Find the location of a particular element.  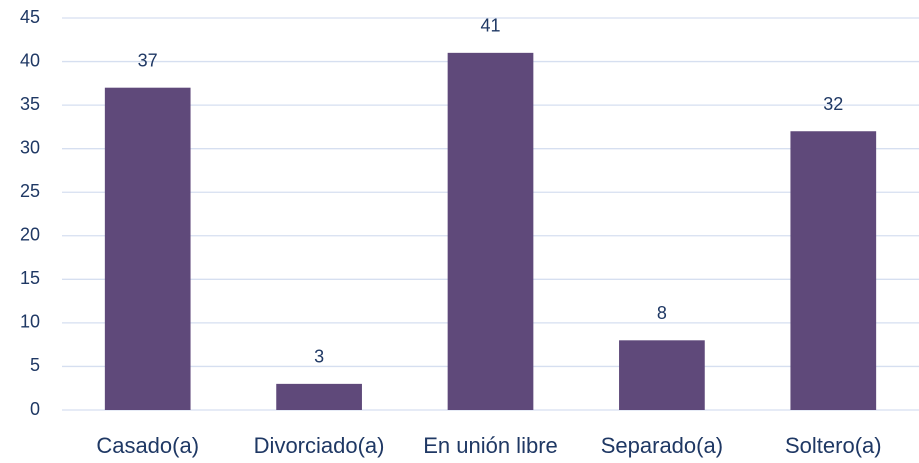

x-tick-label: Soltero(a) is located at coordinates (833, 445).